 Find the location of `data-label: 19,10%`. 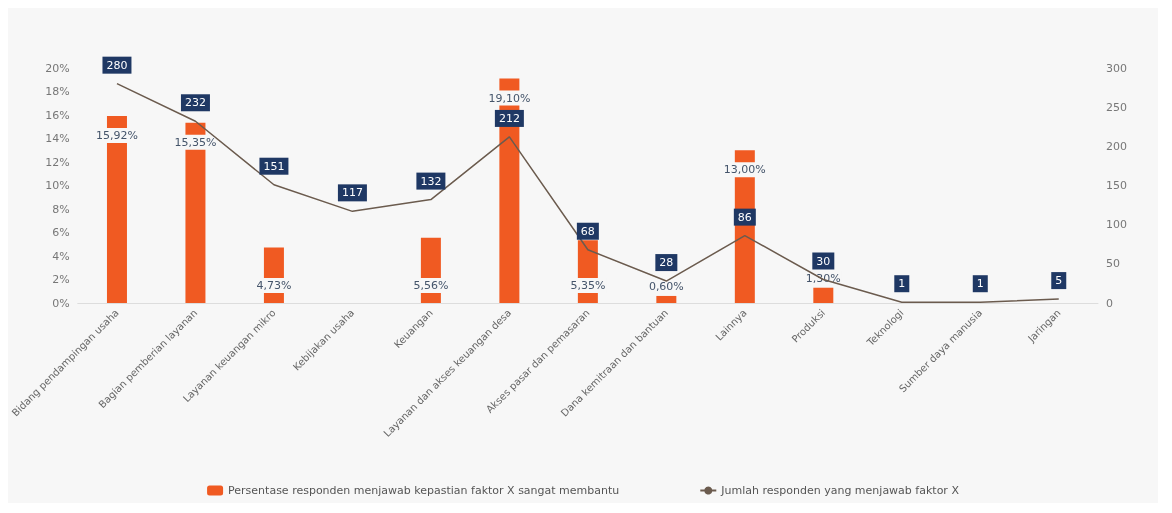

data-label: 19,10% is located at coordinates (509, 98).